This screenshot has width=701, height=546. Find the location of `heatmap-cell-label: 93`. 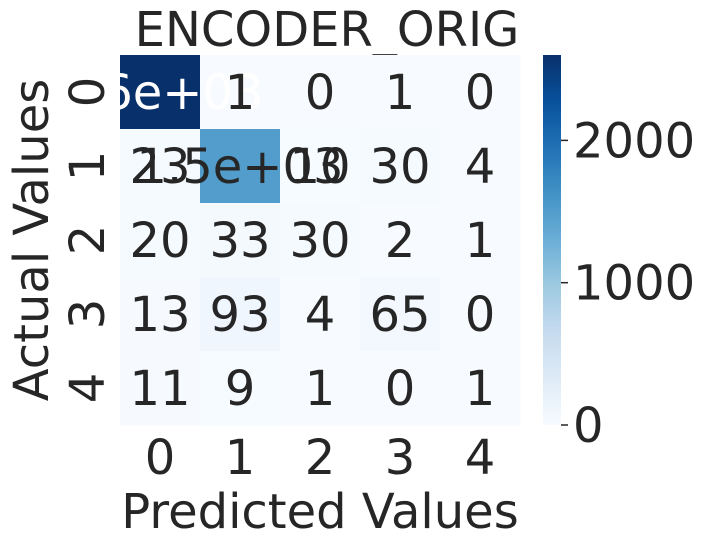

heatmap-cell-label: 93 is located at coordinates (239, 315).